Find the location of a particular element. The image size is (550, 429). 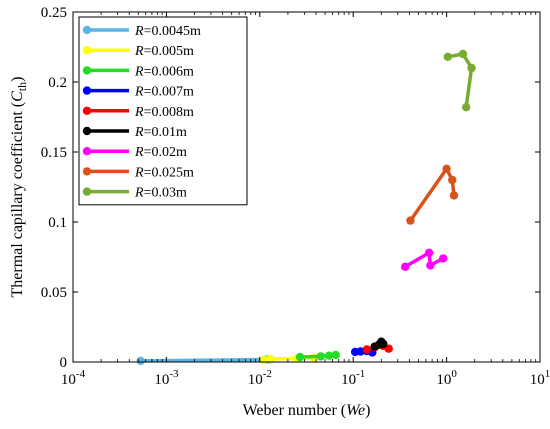

legend-item: R=0.006m is located at coordinates (138, 71).